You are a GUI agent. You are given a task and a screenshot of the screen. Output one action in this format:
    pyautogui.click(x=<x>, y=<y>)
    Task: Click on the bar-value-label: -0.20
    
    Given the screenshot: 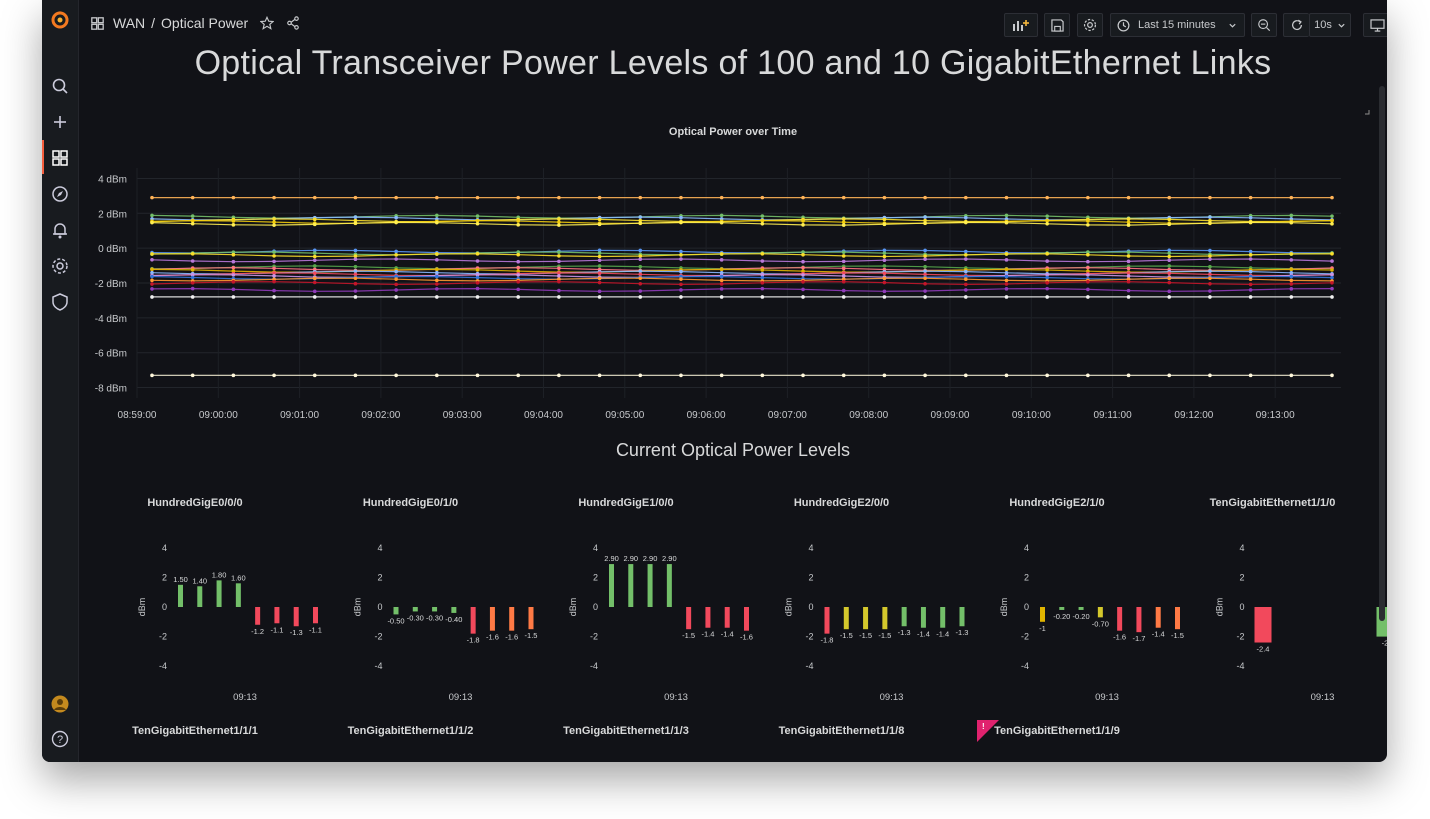 What is the action you would take?
    pyautogui.click(x=1061, y=616)
    